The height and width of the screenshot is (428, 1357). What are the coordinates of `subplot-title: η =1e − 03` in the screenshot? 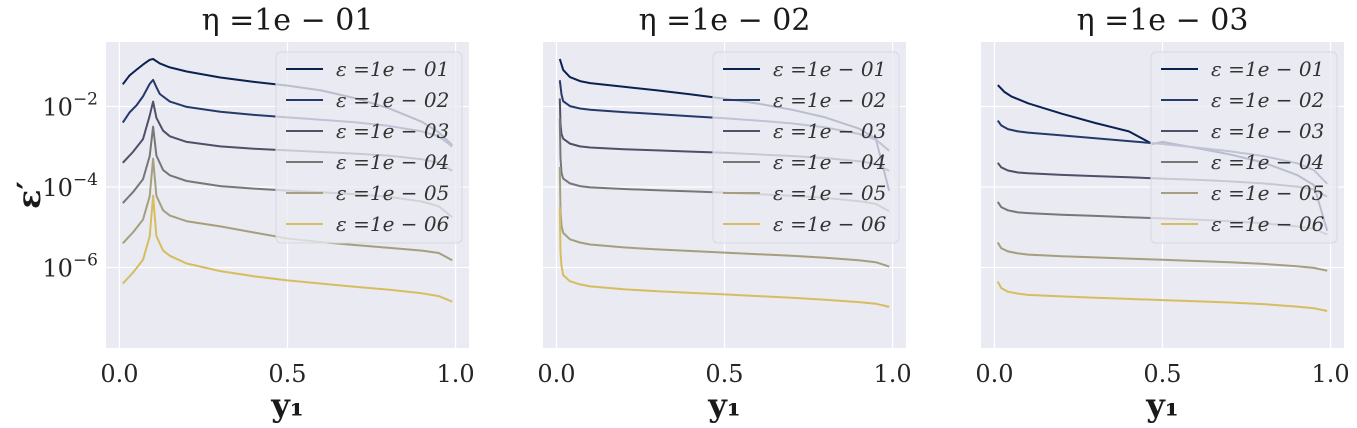 It's located at (1163, 20).